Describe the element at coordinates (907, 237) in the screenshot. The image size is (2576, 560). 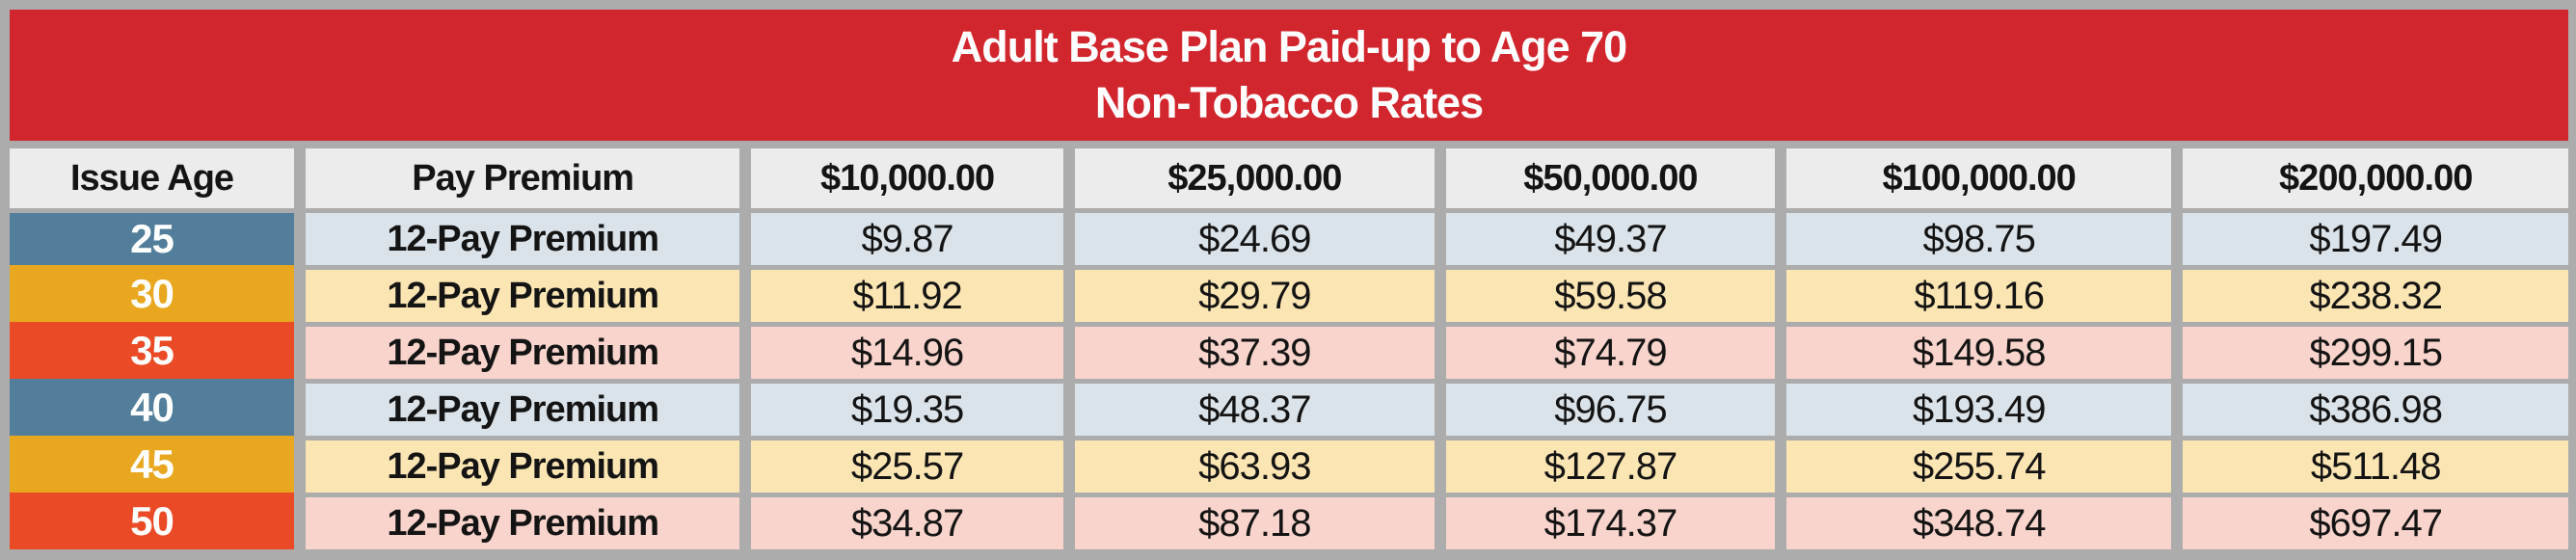
I see `premium-value-cell: $9.87` at that location.